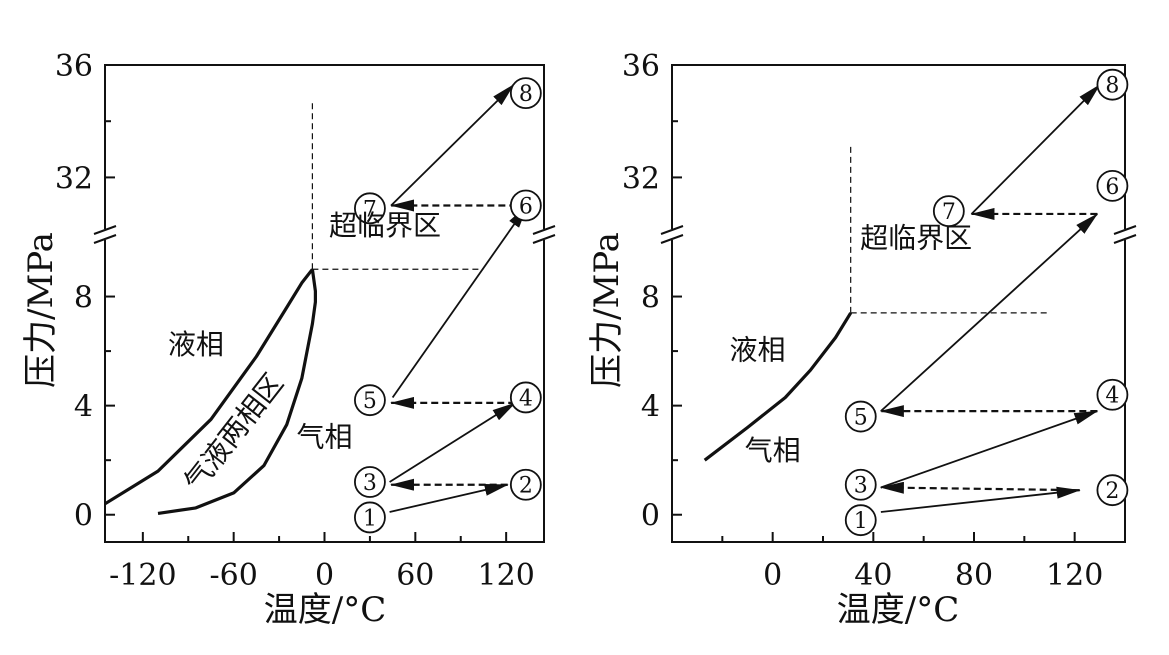 The width and height of the screenshot is (1169, 655). Describe the element at coordinates (898, 562) in the screenshot. I see `x-axis-ticks: 0 40 80 120` at that location.